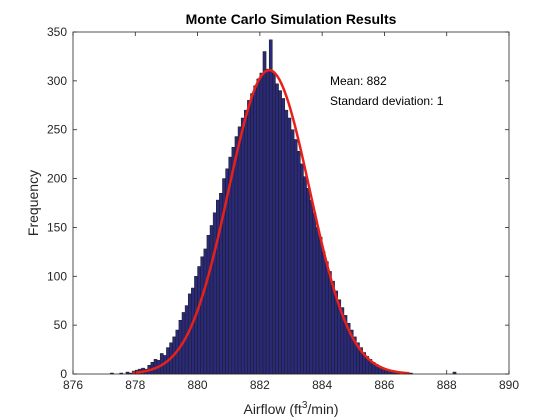  I want to click on x-tick-label: 880, so click(198, 385).